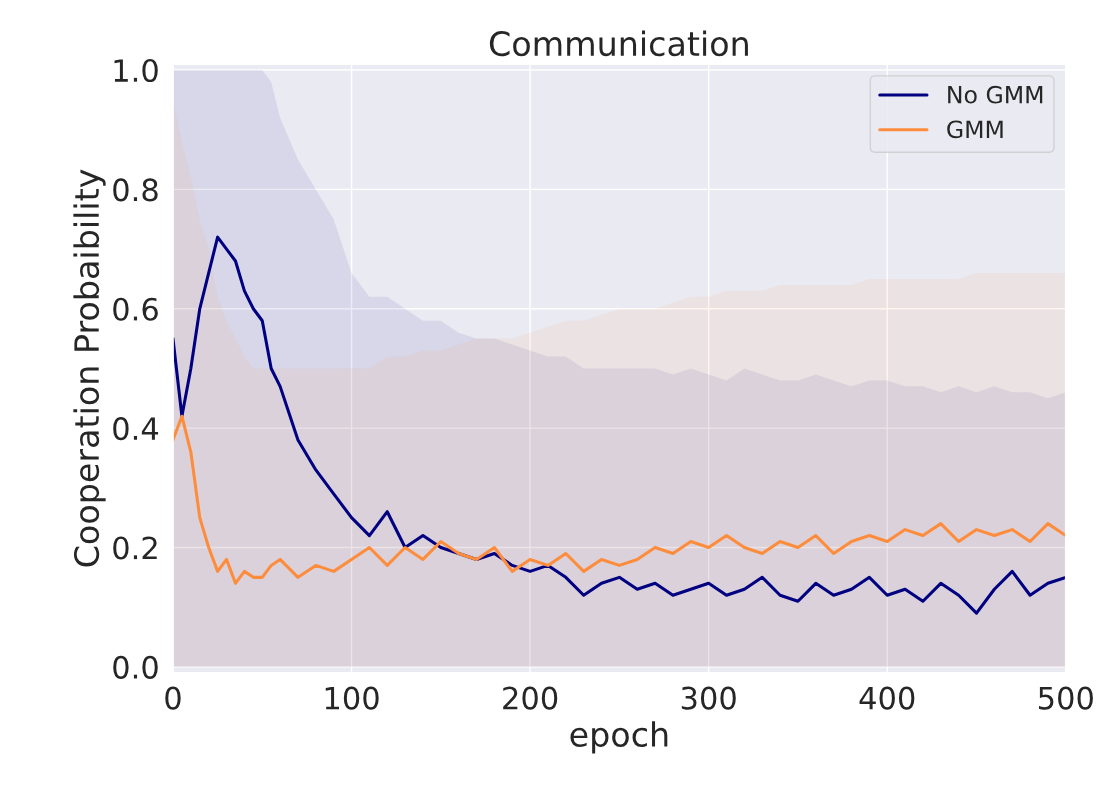  I want to click on x-tick-label: 0, so click(173, 698).